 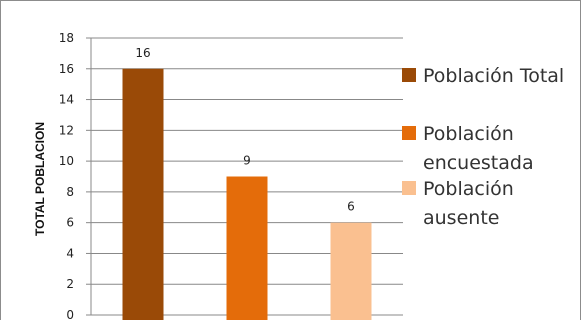 What do you see at coordinates (70, 223) in the screenshot?
I see `y-tick-label: 6` at bounding box center [70, 223].